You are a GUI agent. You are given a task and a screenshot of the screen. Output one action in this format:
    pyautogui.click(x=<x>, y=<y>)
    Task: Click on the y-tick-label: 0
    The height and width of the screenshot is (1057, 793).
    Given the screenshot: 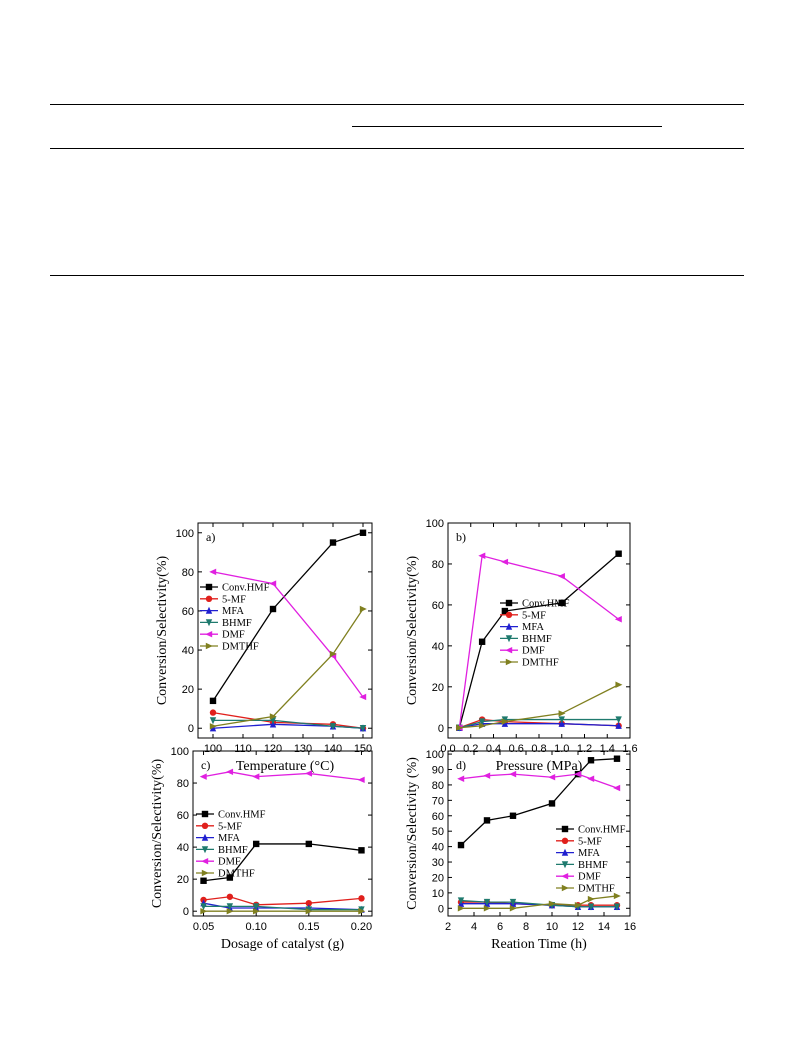 What is the action you would take?
    pyautogui.click(x=441, y=729)
    